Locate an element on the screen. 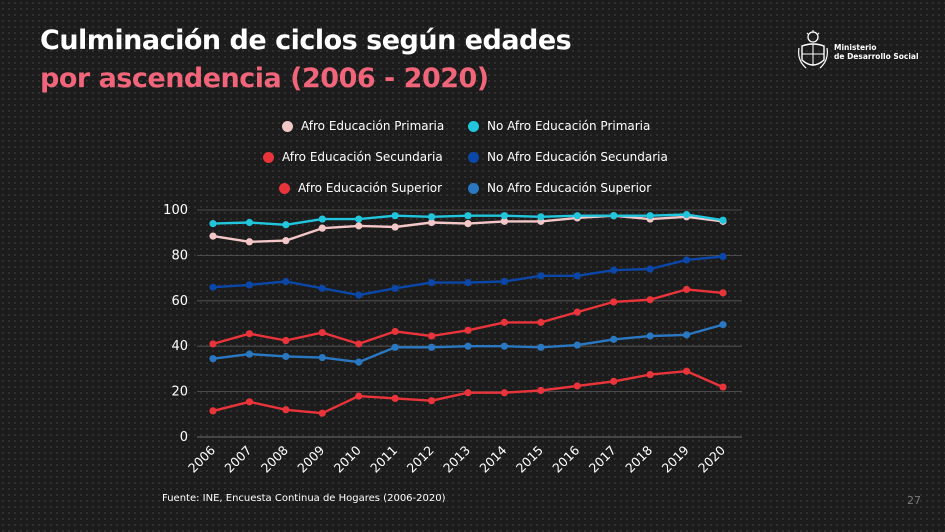  legend-label: Afro Educación Superior is located at coordinates (370, 188).